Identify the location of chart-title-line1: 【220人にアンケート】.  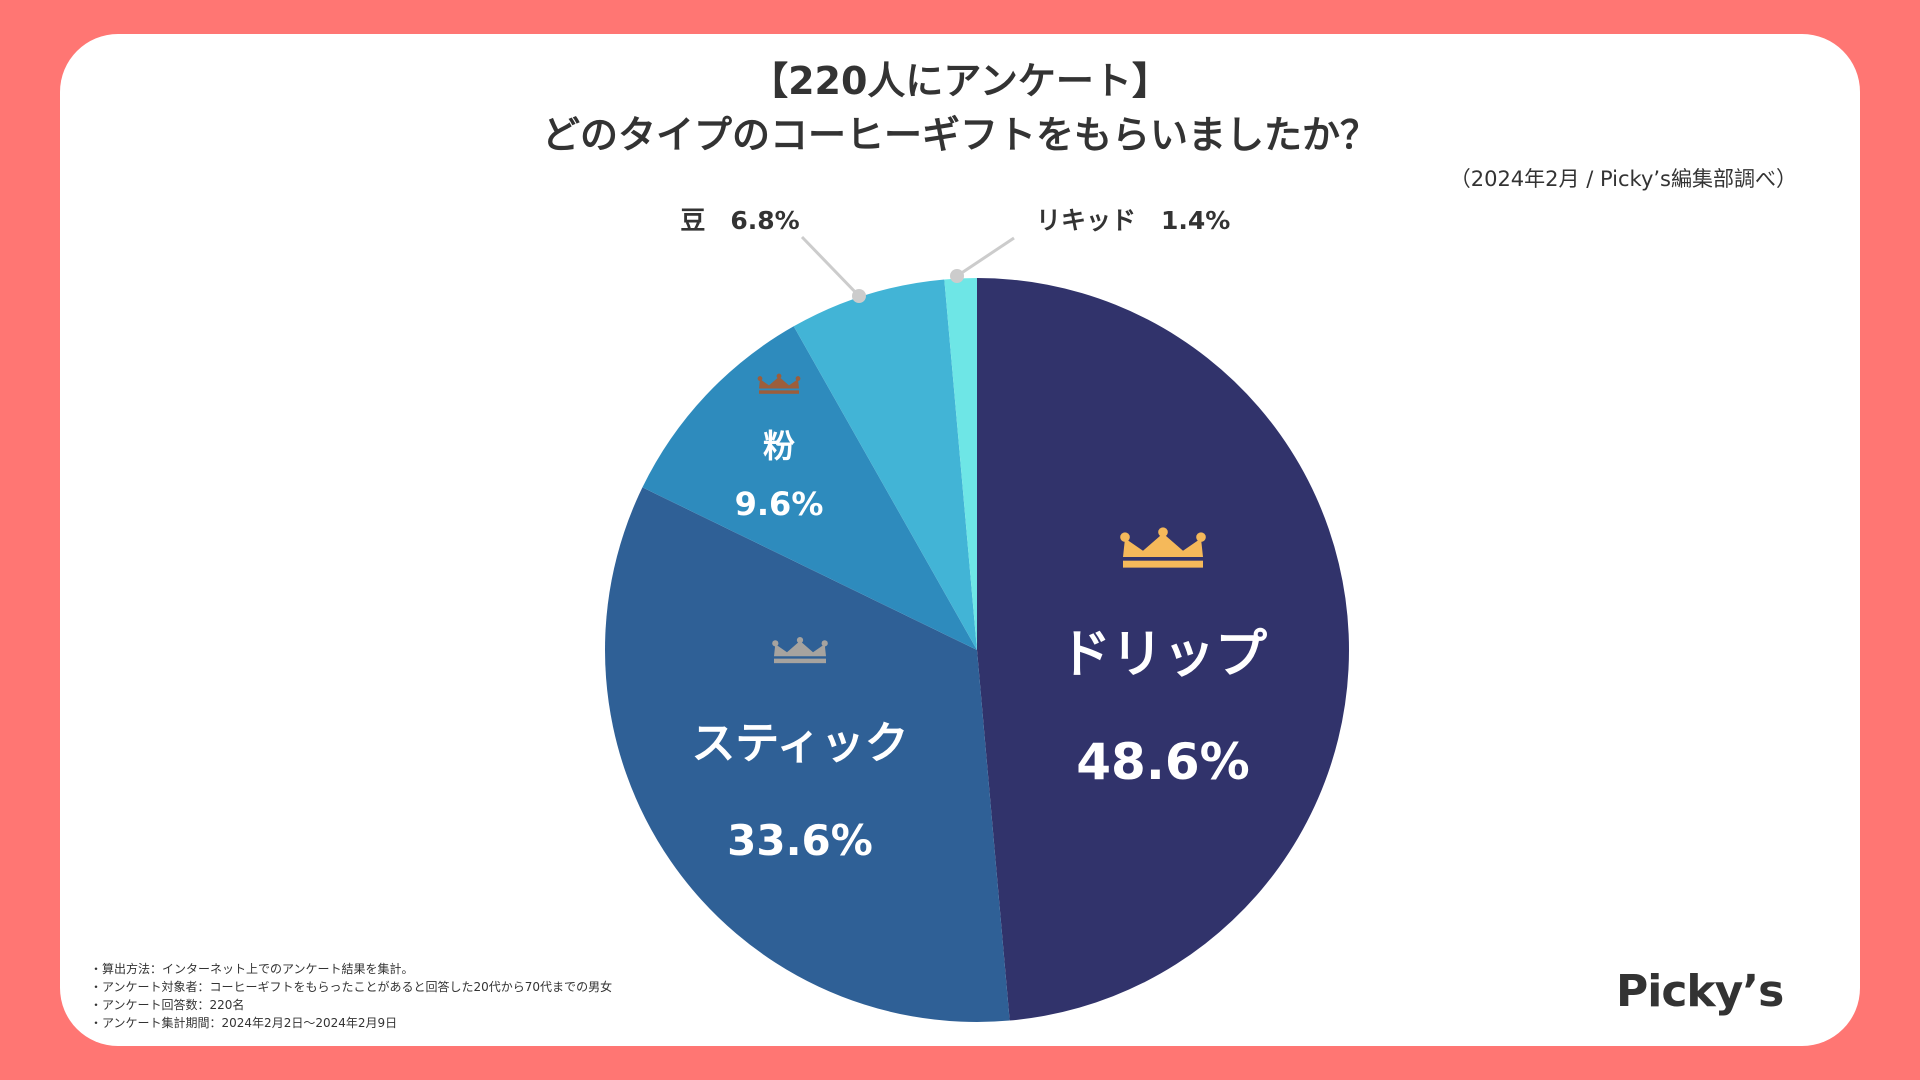
(960, 81).